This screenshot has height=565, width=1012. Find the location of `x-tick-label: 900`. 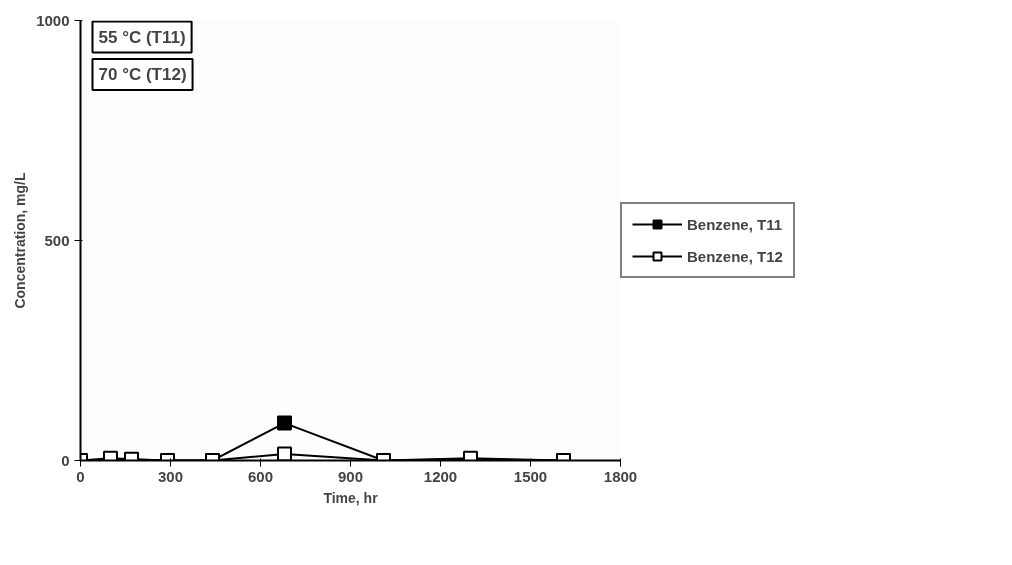

x-tick-label: 900 is located at coordinates (350, 476).